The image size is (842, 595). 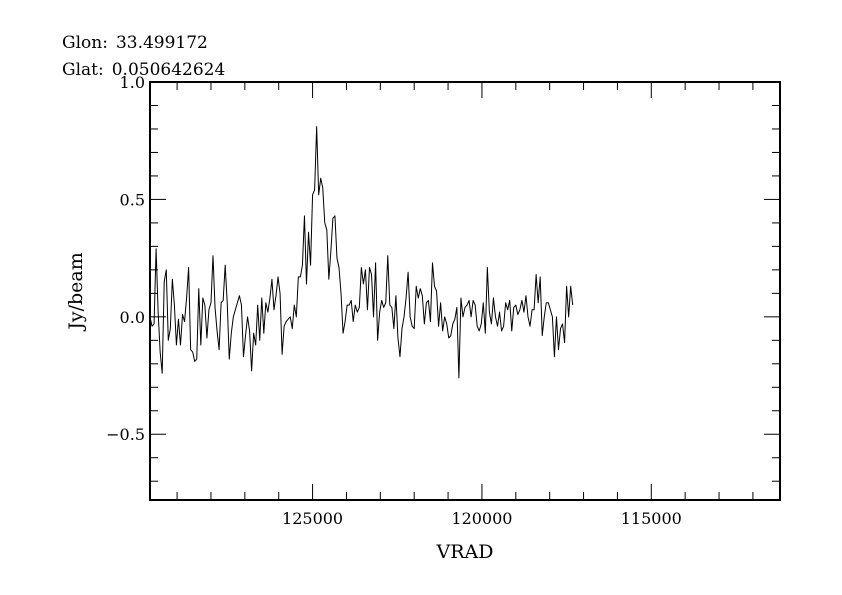 I want to click on glon-label: Glon:, so click(x=85, y=43).